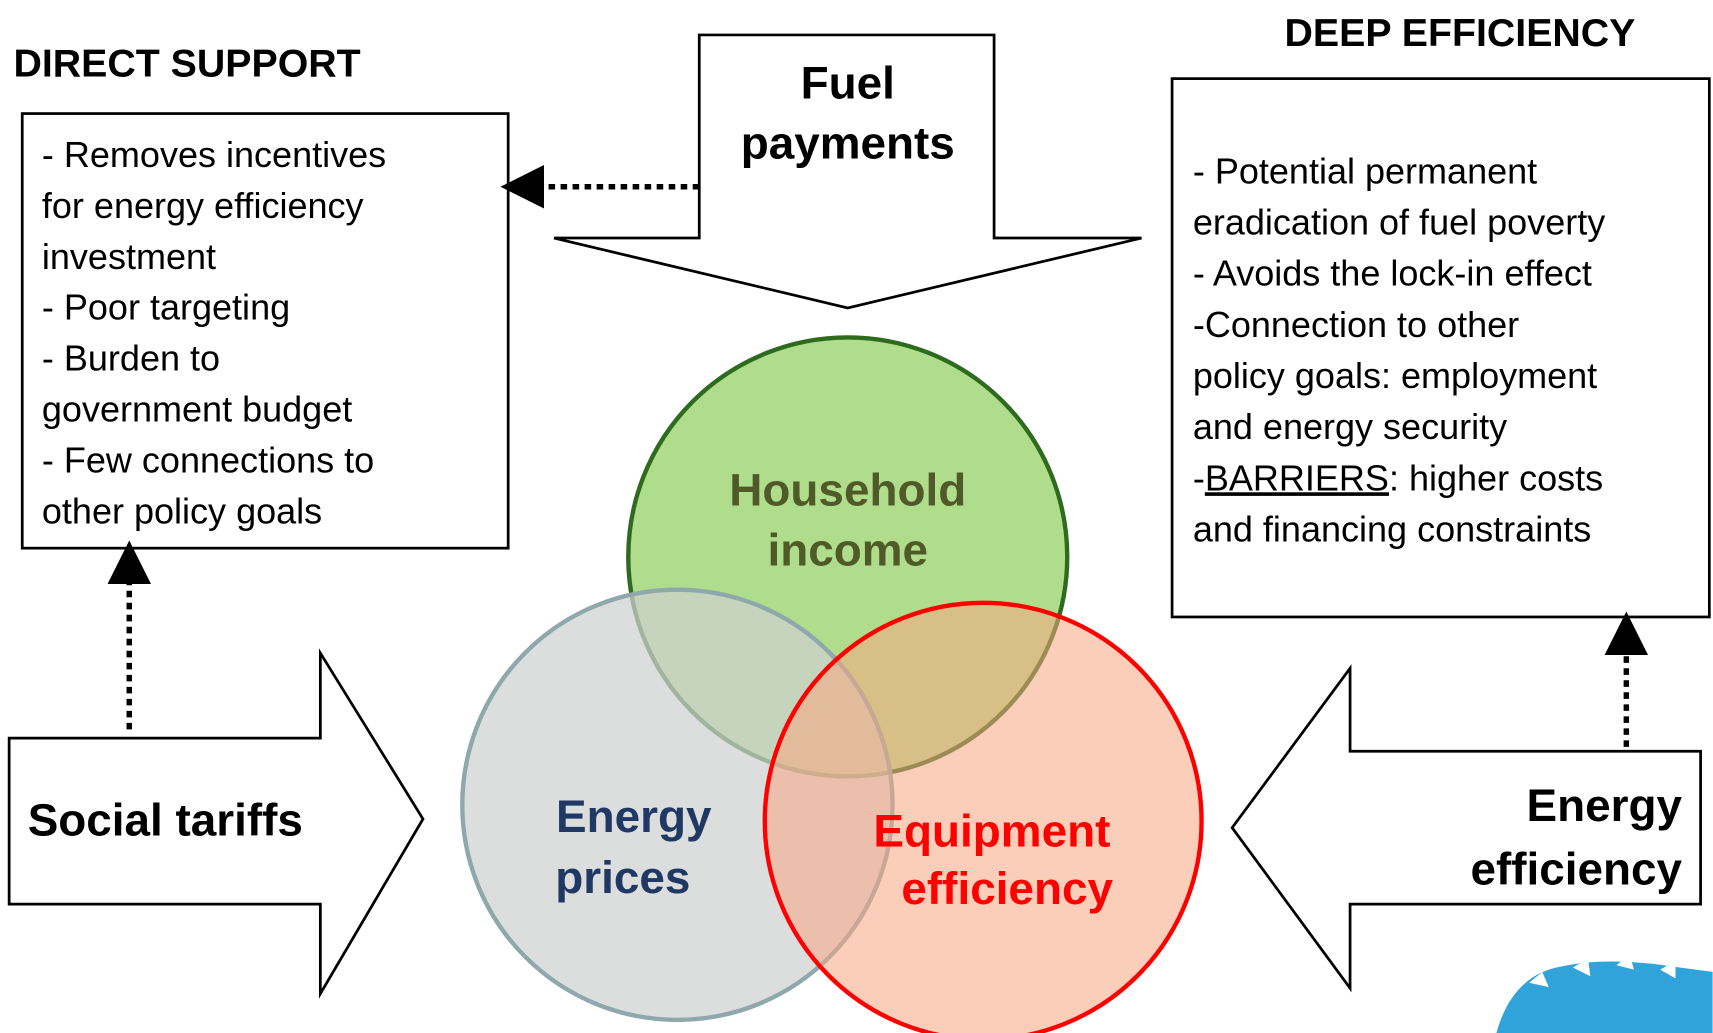 The height and width of the screenshot is (1033, 1713). What do you see at coordinates (1576, 868) in the screenshot?
I see `arrow-label: efficiency` at bounding box center [1576, 868].